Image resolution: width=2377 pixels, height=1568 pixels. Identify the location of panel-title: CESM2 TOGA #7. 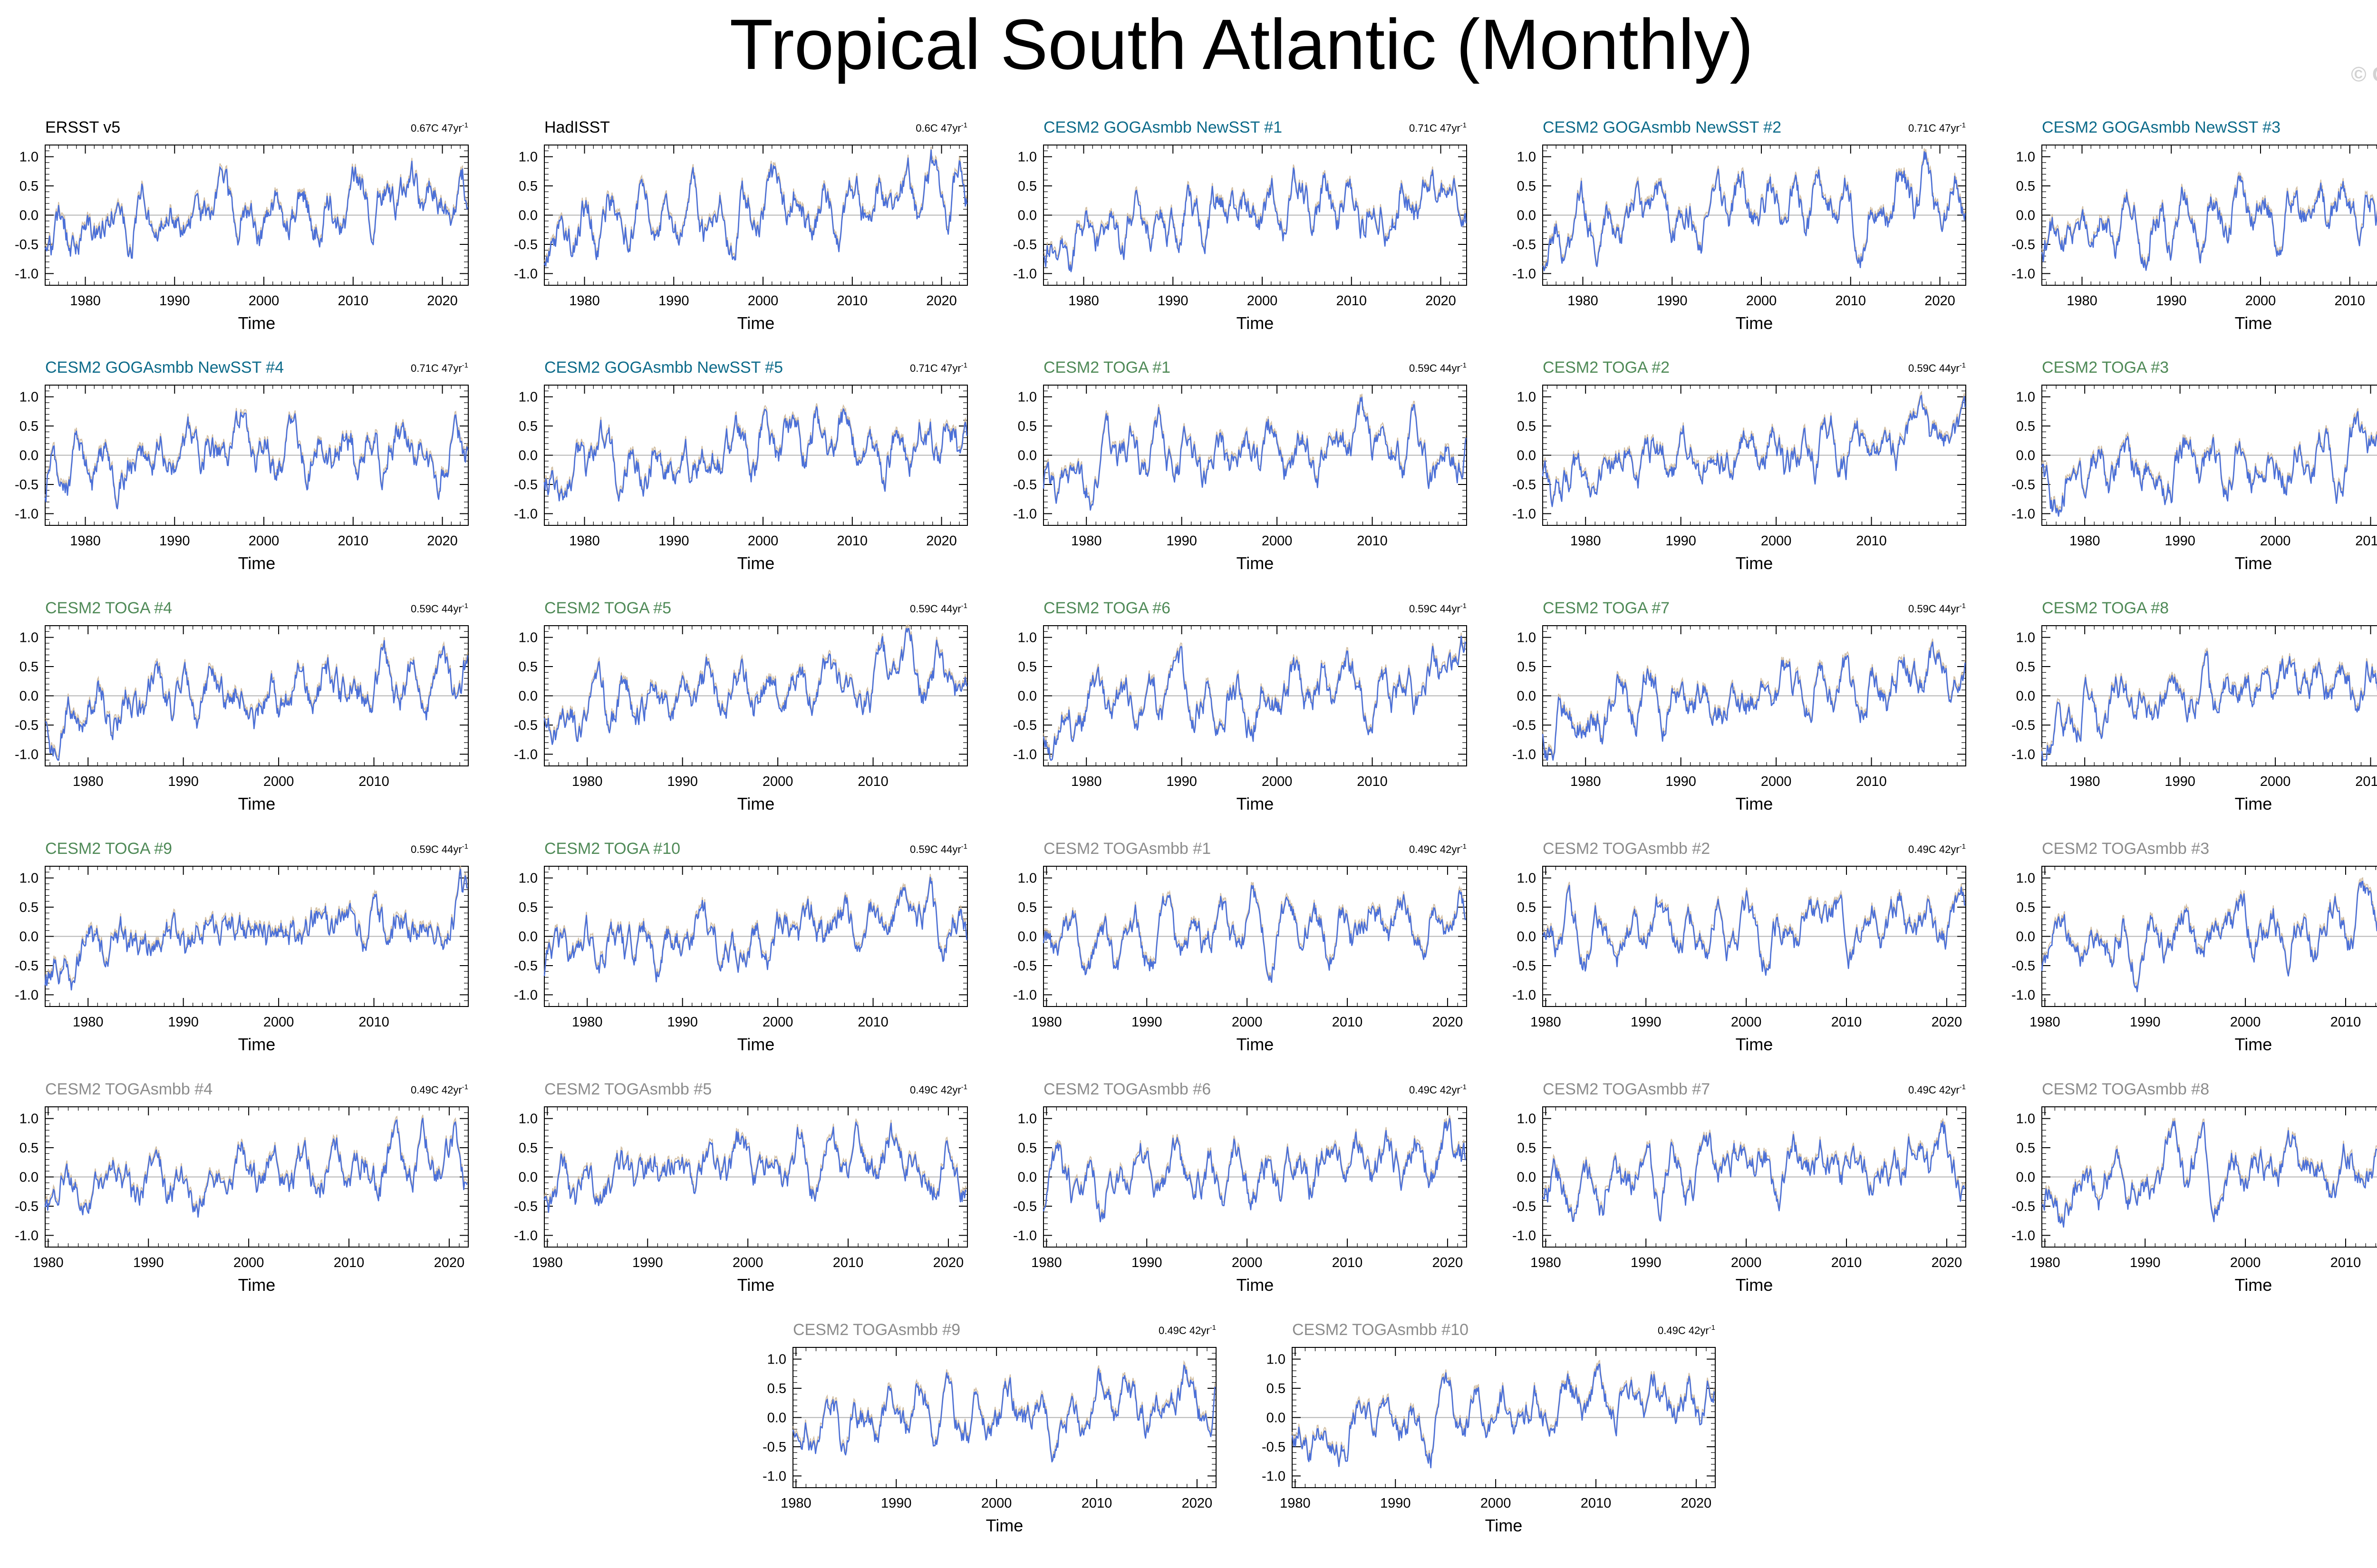
(1606, 608).